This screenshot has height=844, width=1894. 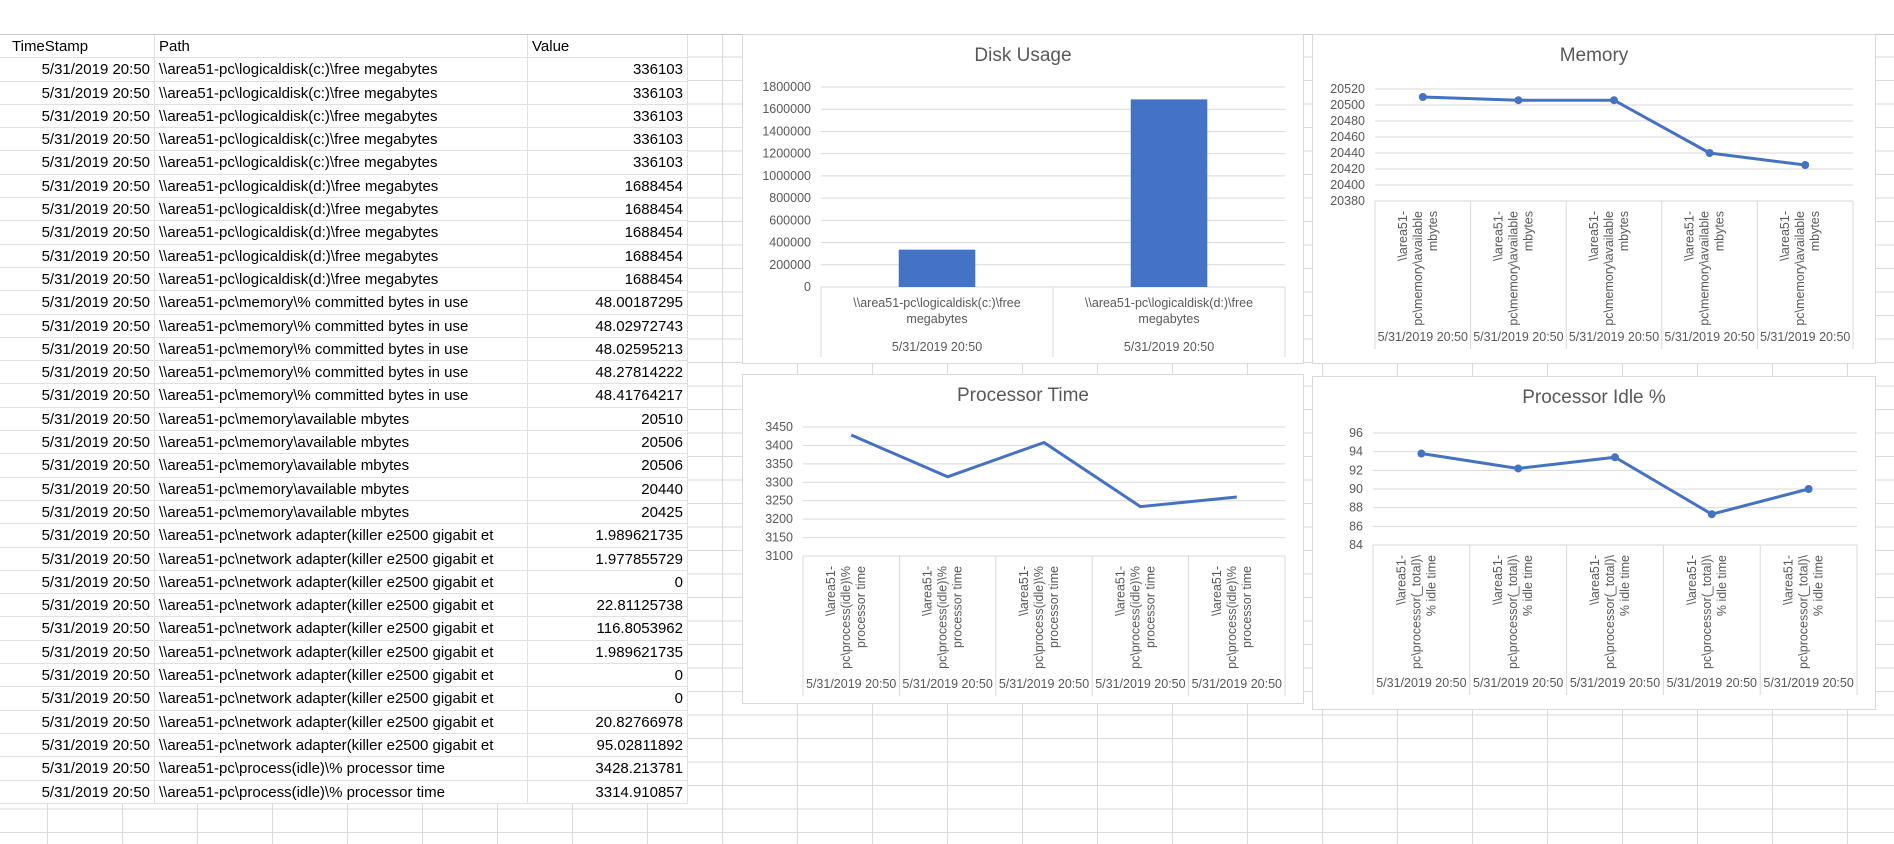 I want to click on cell-value: 95.02811892, so click(x=608, y=745).